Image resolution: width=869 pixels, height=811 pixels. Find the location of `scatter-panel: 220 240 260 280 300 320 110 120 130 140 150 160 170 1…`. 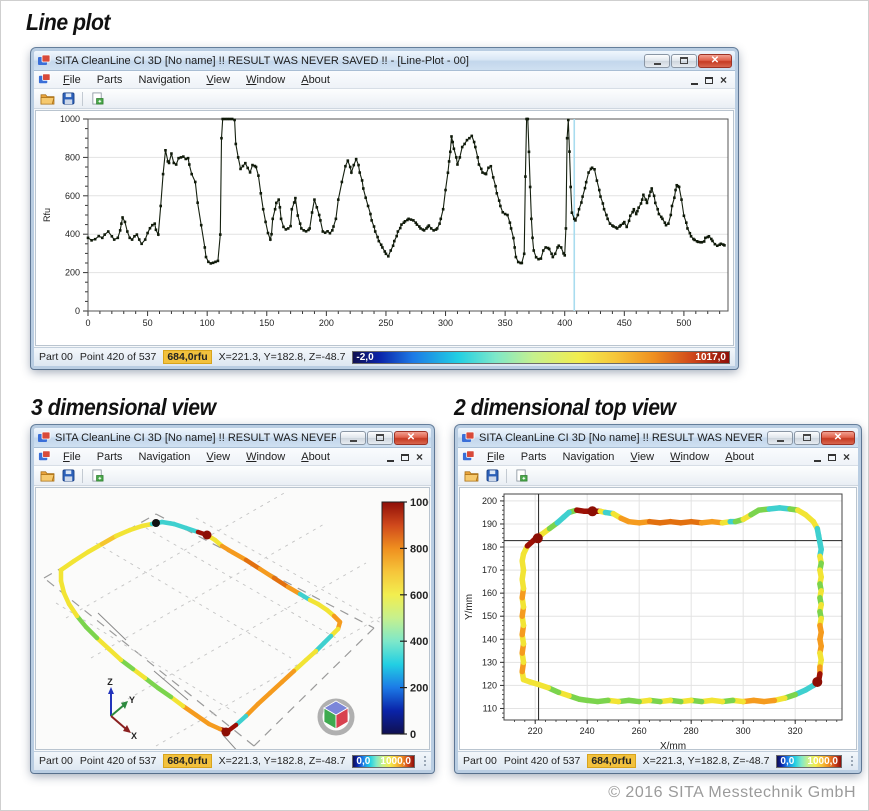

scatter-panel: 220 240 260 280 300 320 110 120 130 140 150 160 170 1… is located at coordinates (658, 618).